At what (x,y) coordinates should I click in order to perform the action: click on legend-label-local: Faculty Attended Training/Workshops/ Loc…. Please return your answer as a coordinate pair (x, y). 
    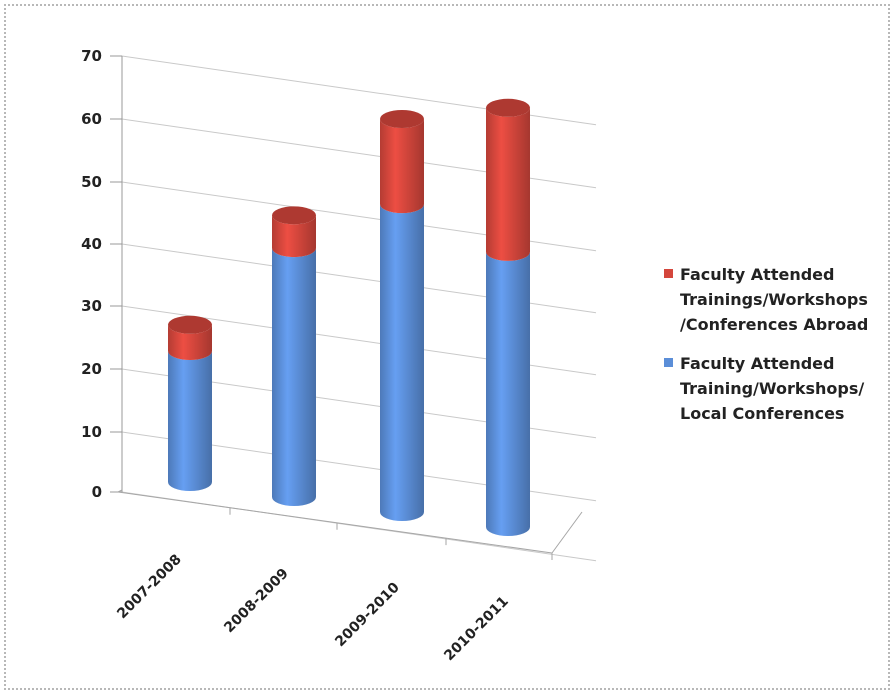
    Looking at the image, I should click on (772, 388).